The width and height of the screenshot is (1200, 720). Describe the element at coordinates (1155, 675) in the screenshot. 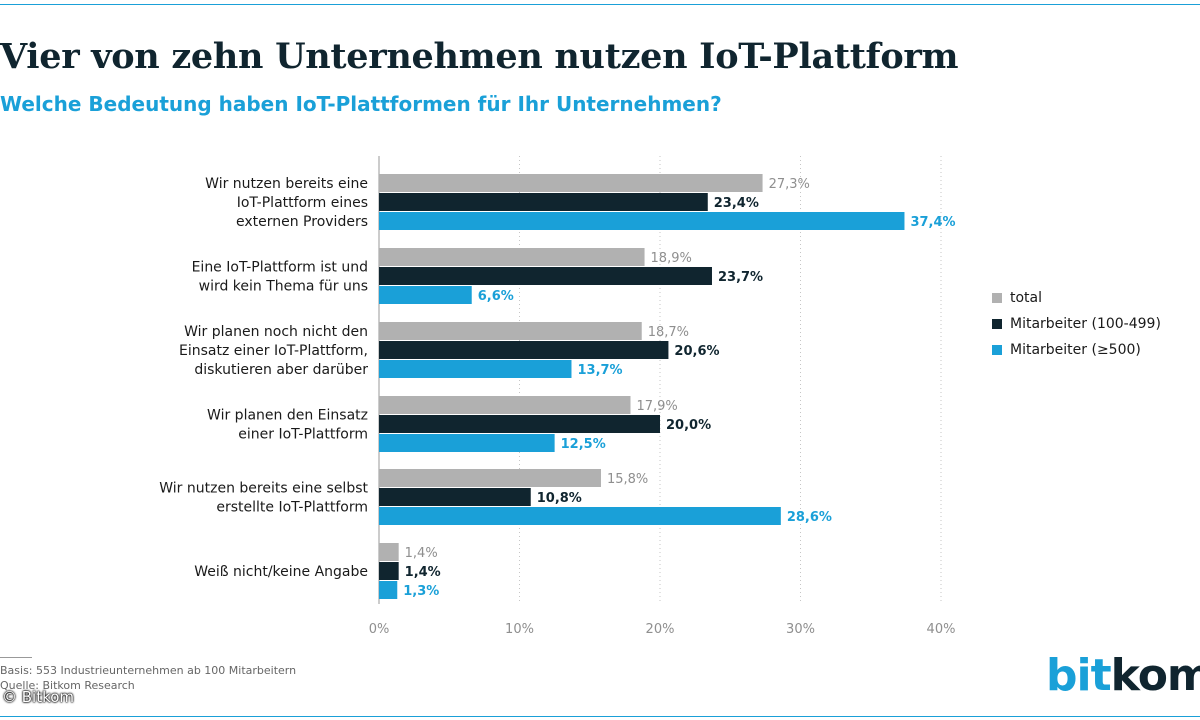

I see `logo-part-kom: kom` at that location.